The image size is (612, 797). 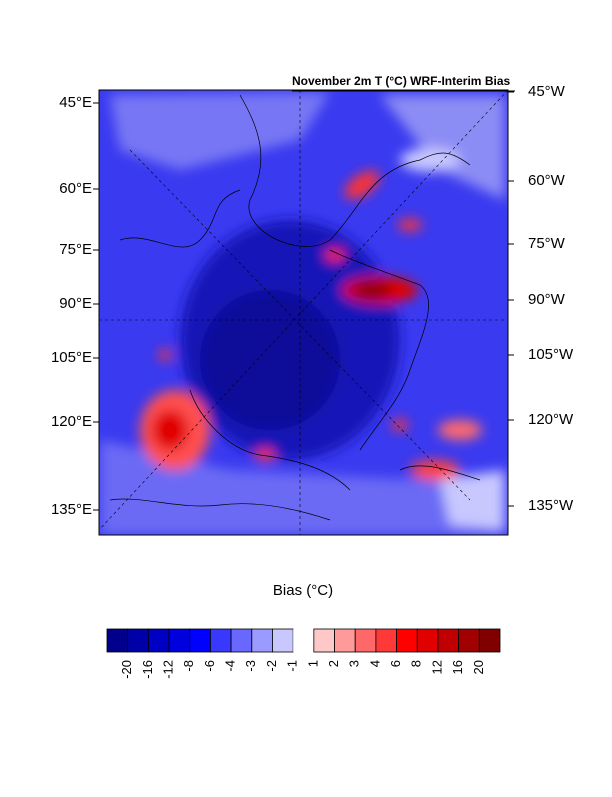 What do you see at coordinates (478, 667) in the screenshot?
I see `colorbar-label: 20` at bounding box center [478, 667].